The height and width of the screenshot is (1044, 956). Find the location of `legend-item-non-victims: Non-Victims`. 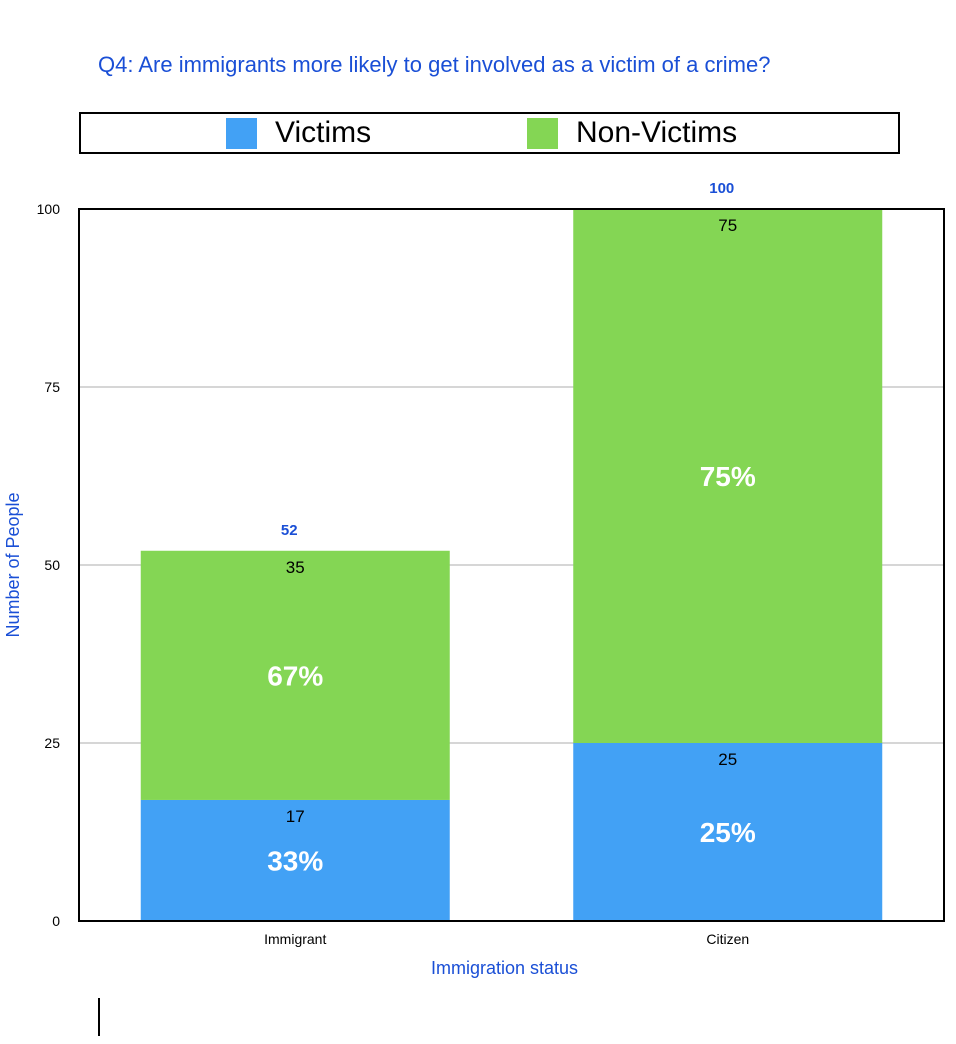

legend-item-non-victims: Non-Victims is located at coordinates (632, 132).